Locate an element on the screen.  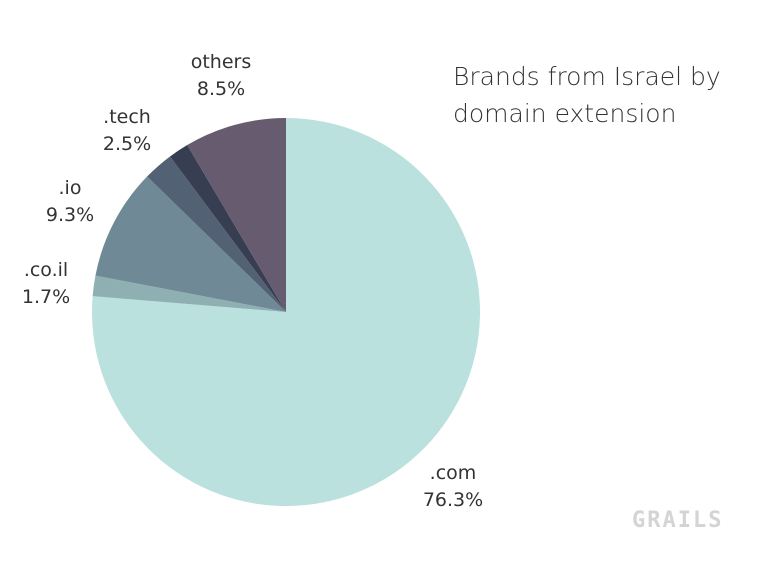
label-name: .io is located at coordinates (70, 188).